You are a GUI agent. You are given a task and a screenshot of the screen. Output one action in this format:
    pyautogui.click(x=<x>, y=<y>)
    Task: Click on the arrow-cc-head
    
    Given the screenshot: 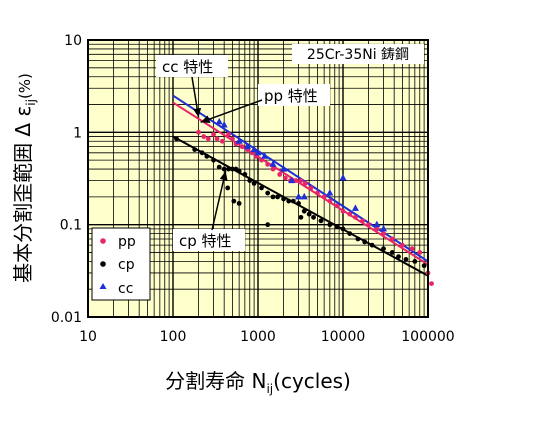 What is the action you would take?
    pyautogui.click(x=197, y=112)
    